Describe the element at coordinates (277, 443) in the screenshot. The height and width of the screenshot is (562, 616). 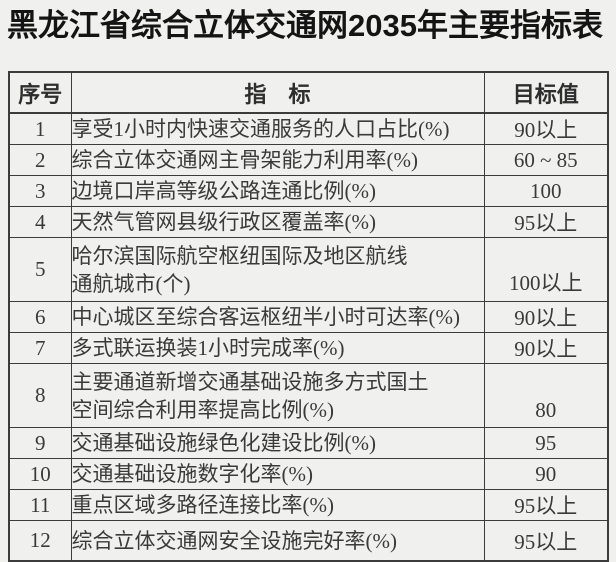
I see `row-indicator-cell: 交通基础设施绿色化建设比例(%)` at that location.